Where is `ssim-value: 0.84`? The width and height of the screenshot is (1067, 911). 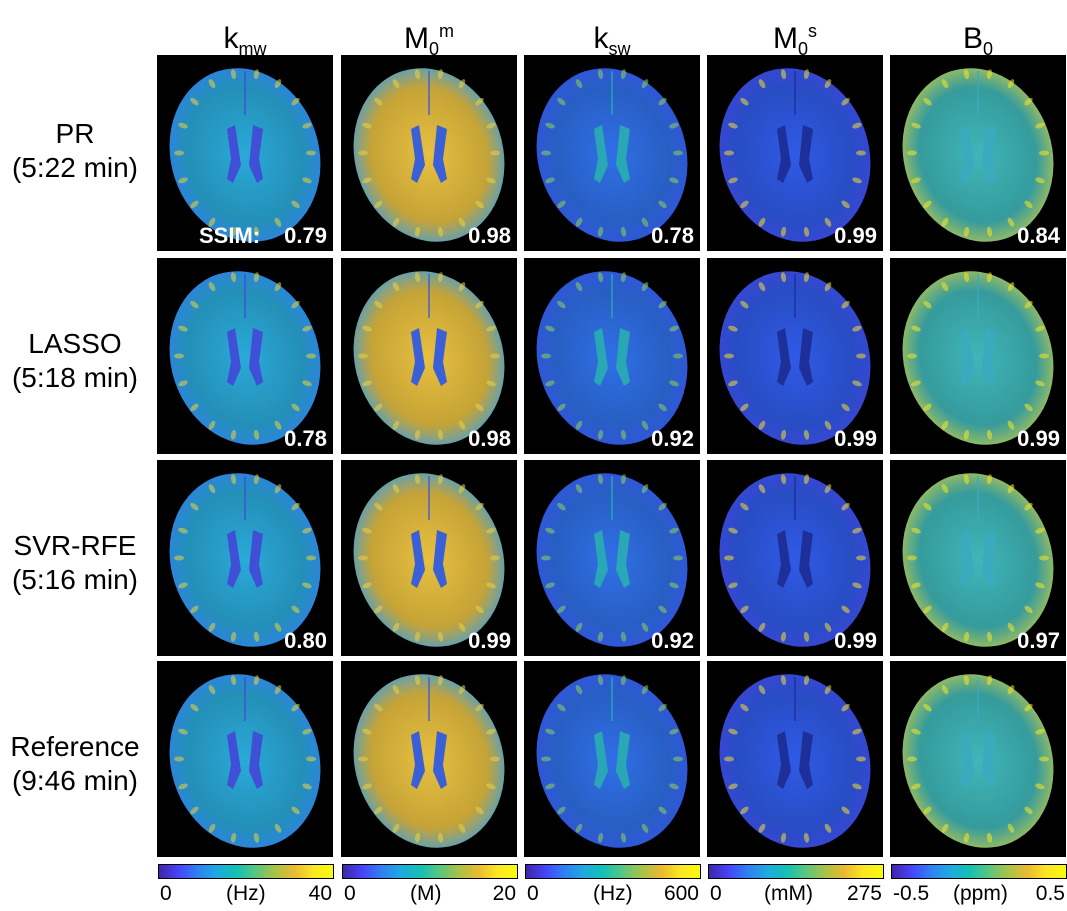 ssim-value: 0.84 is located at coordinates (1038, 235).